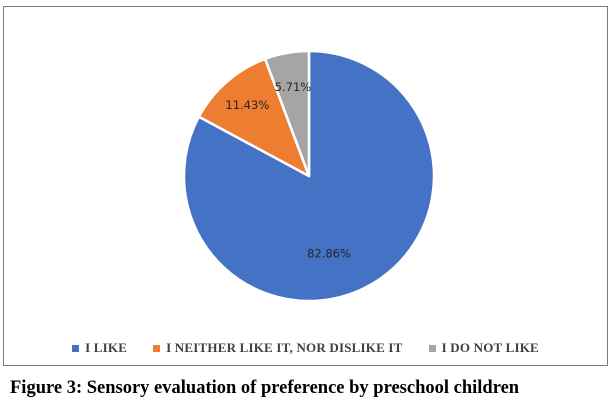 Image resolution: width=615 pixels, height=413 pixels. What do you see at coordinates (247, 105) in the screenshot?
I see `data-label-2: 11.43%` at bounding box center [247, 105].